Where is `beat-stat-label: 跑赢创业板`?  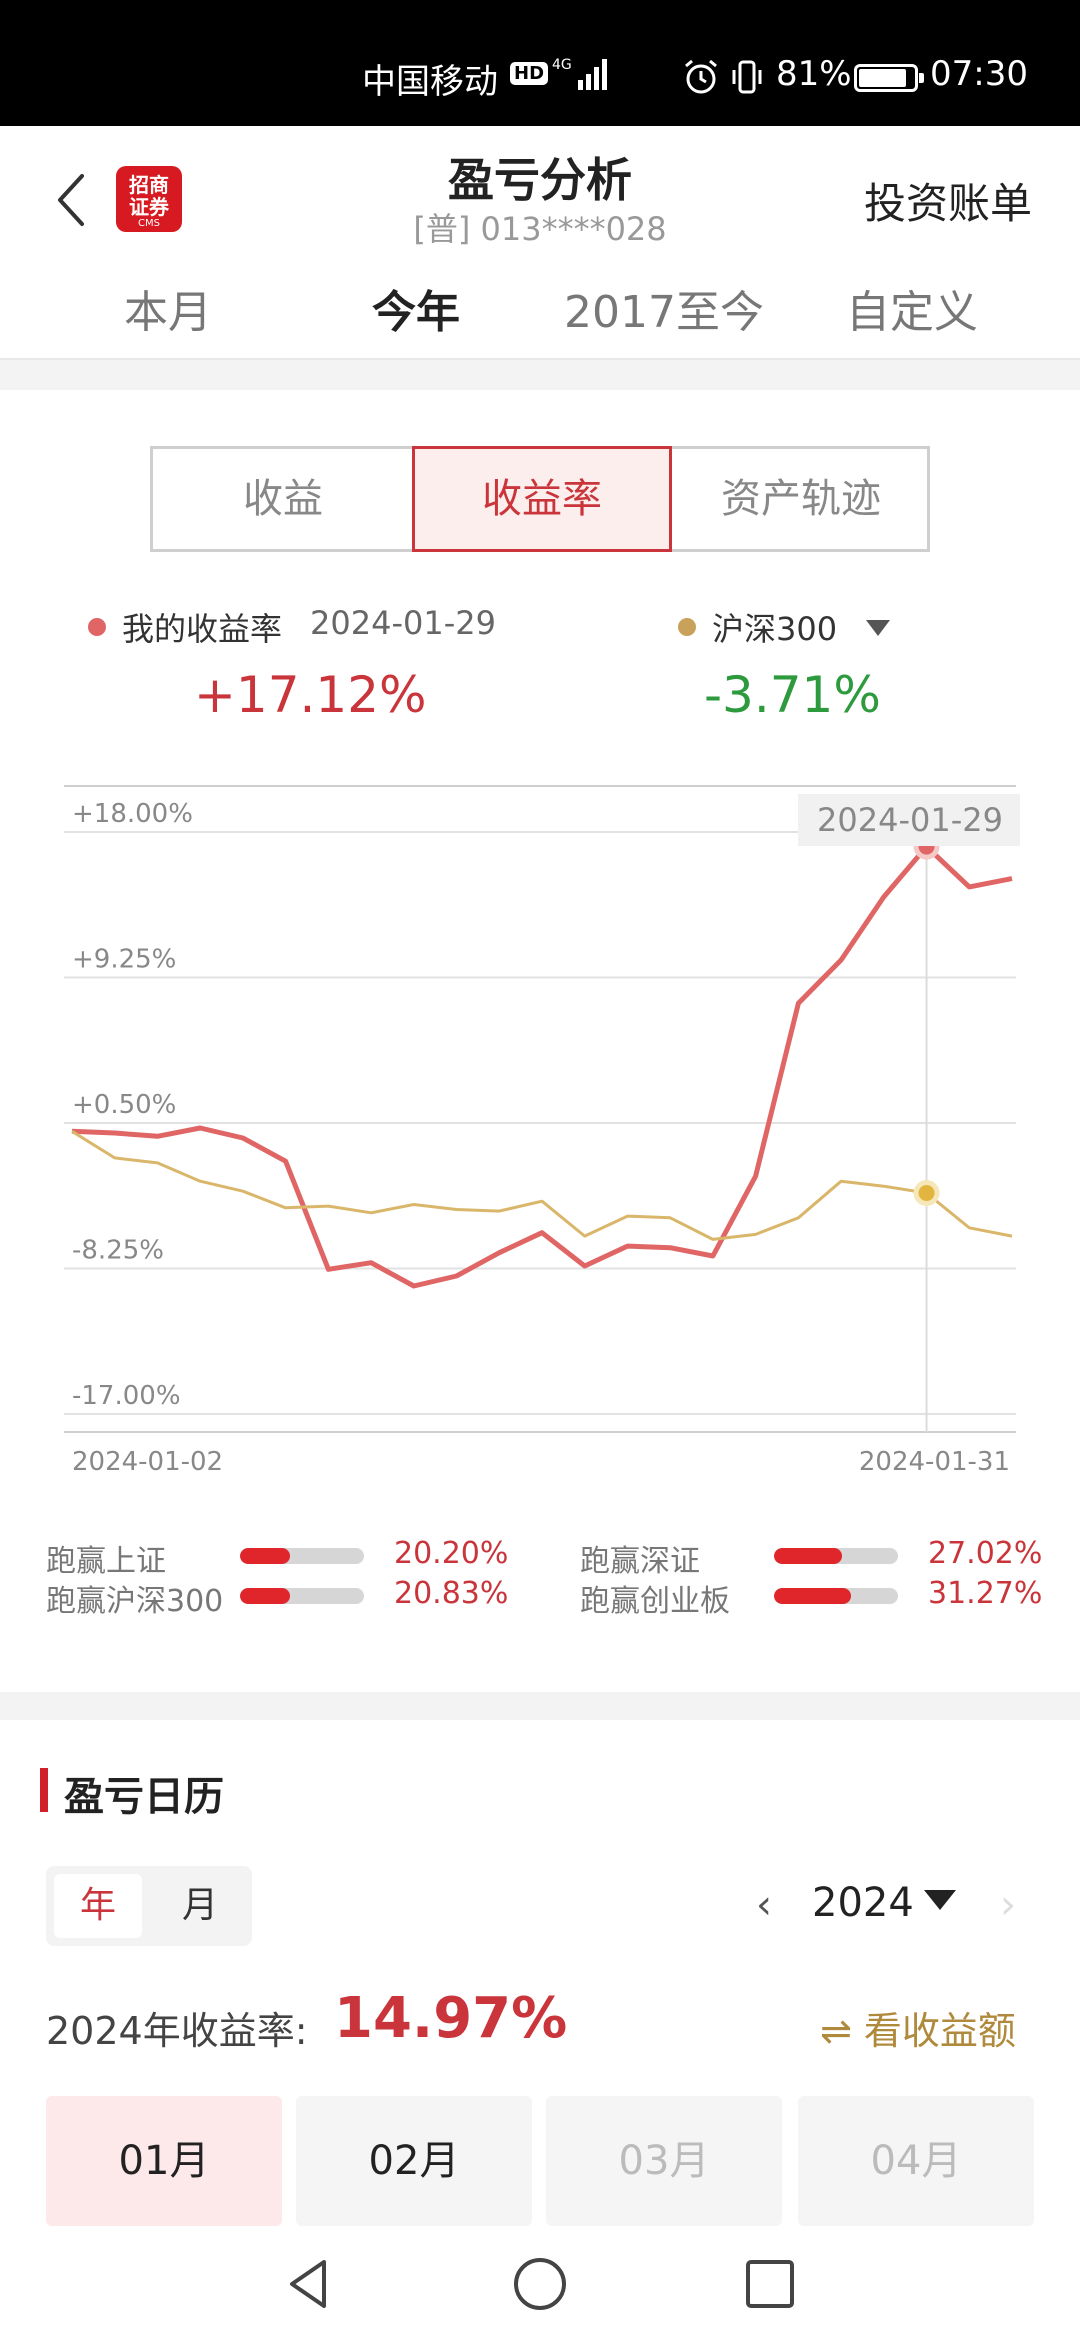 beat-stat-label: 跑赢创业板 is located at coordinates (655, 1601).